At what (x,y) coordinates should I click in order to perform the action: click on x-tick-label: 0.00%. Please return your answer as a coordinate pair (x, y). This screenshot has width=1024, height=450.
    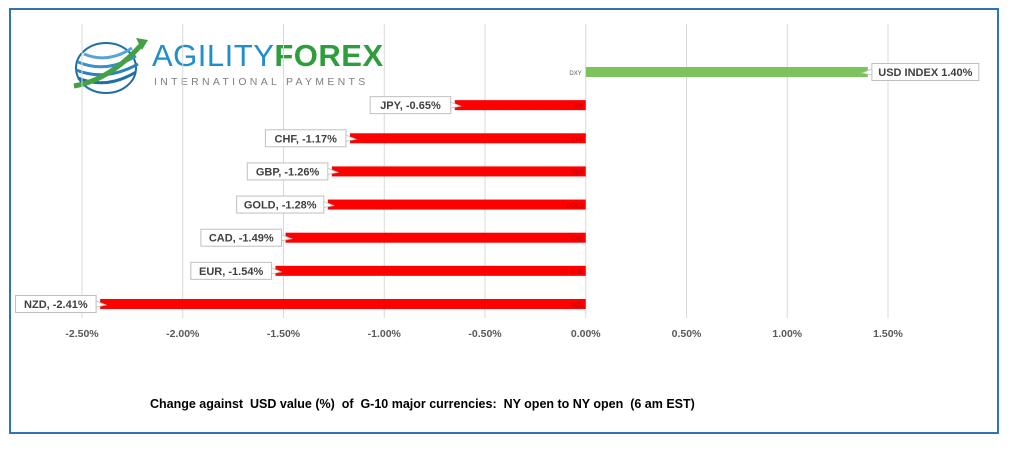
    Looking at the image, I should click on (586, 334).